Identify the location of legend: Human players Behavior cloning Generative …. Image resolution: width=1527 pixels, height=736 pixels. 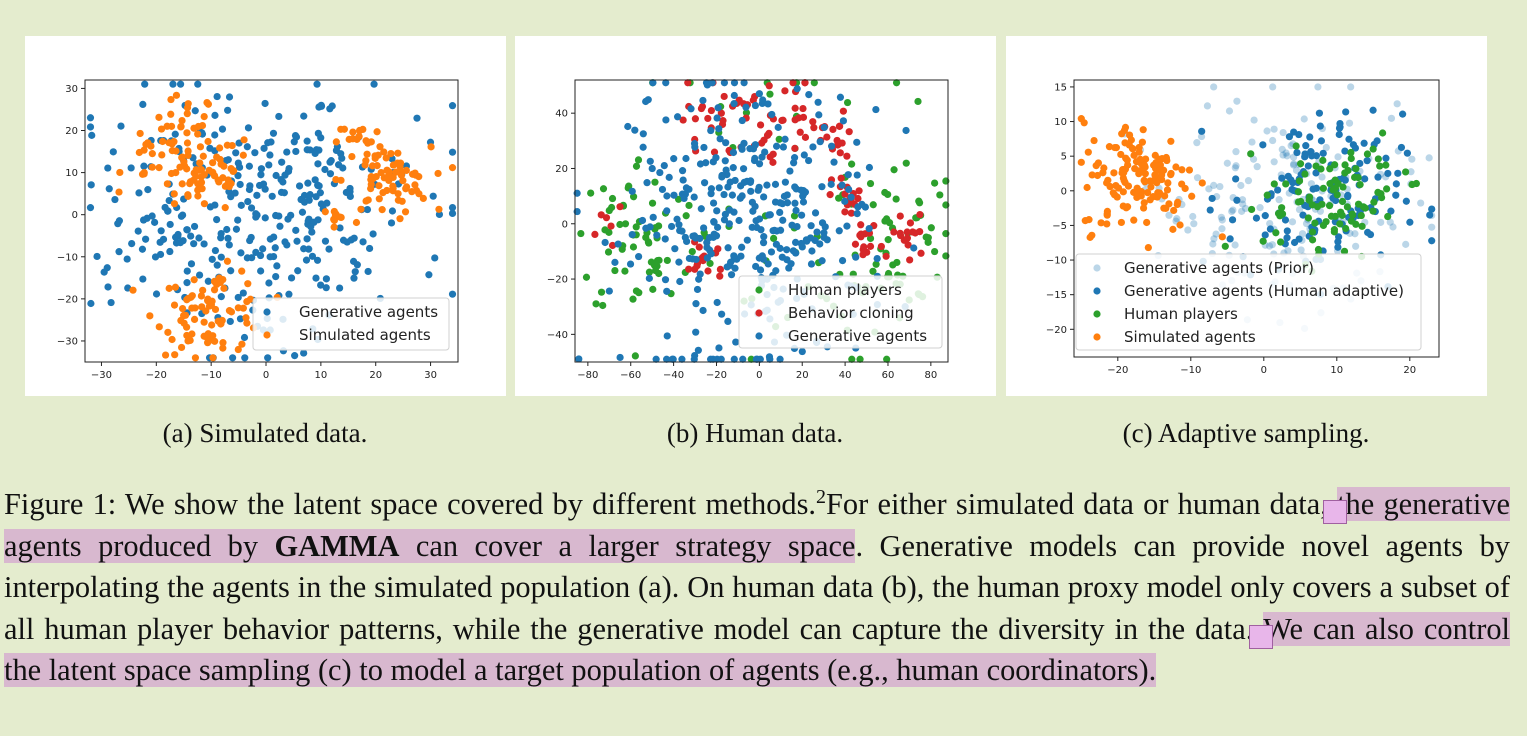
(840, 312).